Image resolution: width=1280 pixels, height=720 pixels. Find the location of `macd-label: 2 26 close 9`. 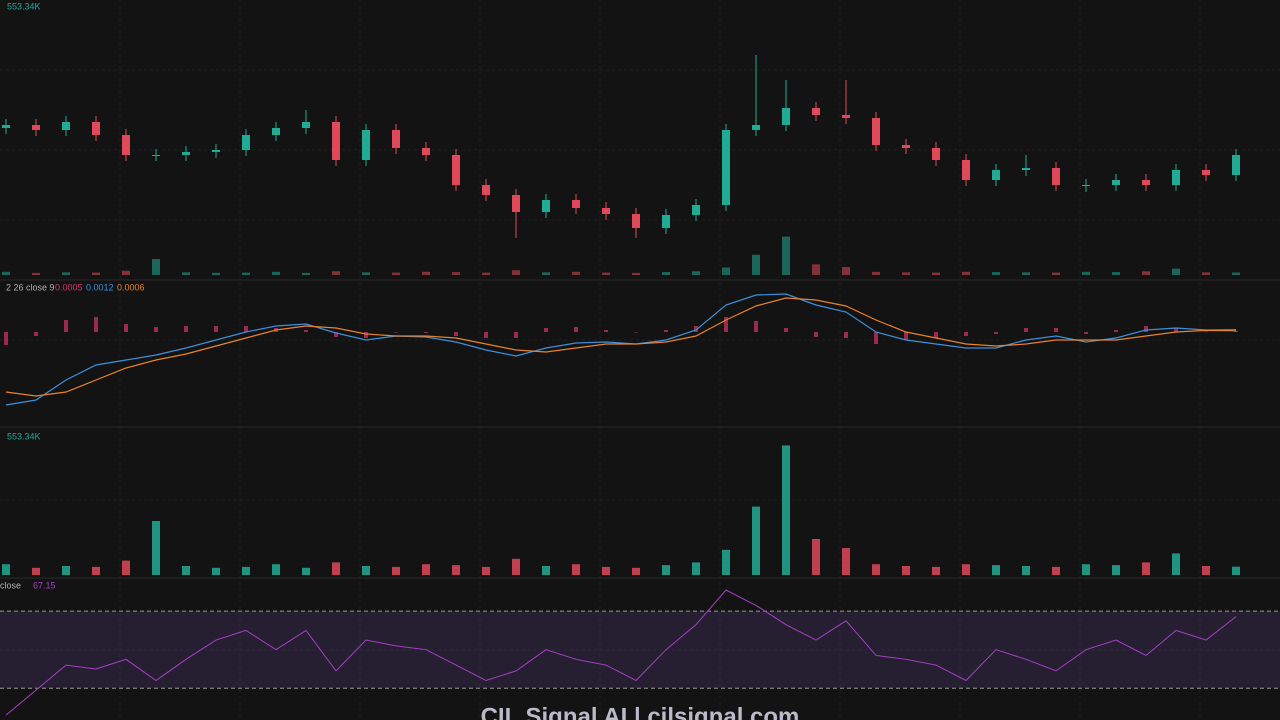

macd-label: 2 26 close 9 is located at coordinates (30, 287).